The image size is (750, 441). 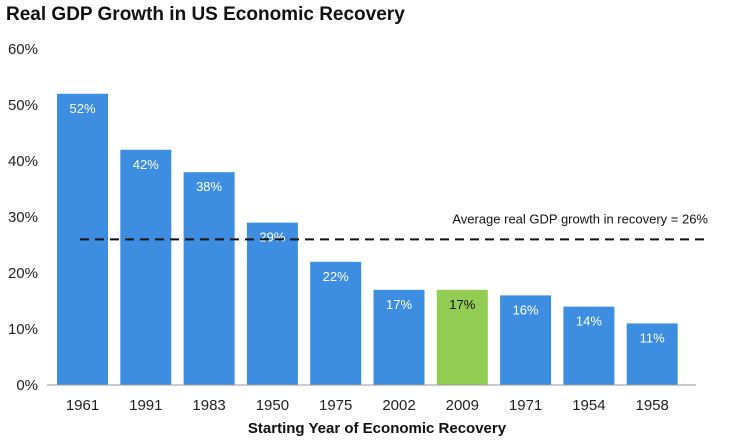 I want to click on x-tick-label: 1950, so click(x=272, y=405).